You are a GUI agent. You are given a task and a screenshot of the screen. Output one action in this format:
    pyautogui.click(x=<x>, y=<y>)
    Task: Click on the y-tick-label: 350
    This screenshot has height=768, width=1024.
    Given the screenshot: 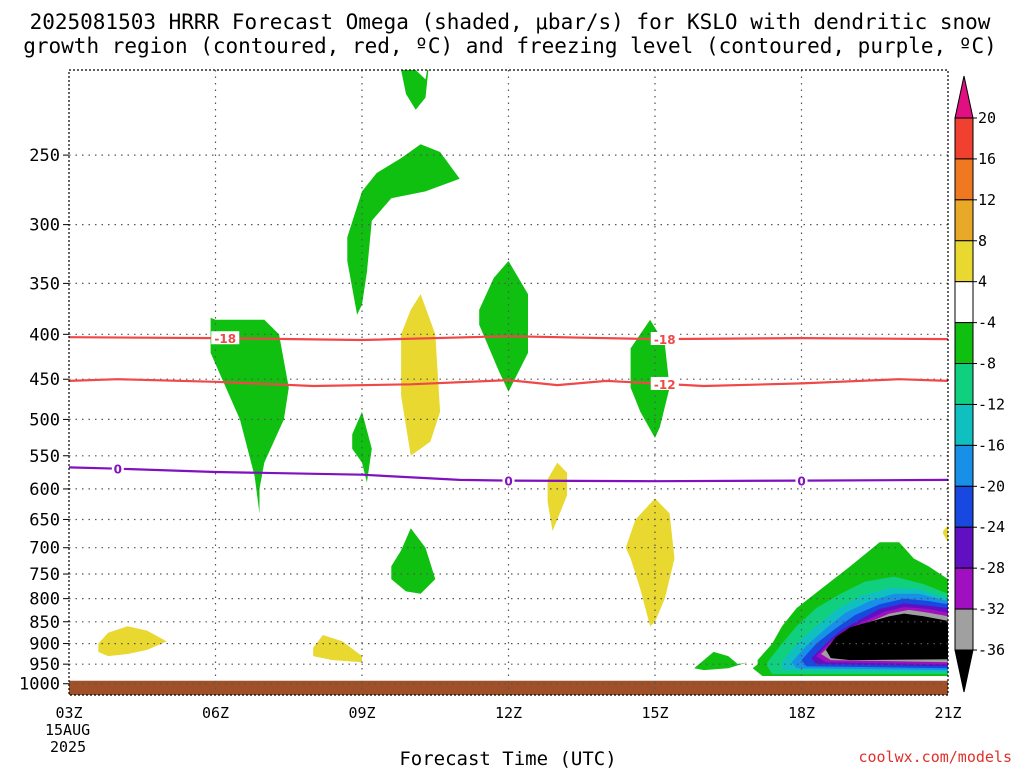 What is the action you would take?
    pyautogui.click(x=44, y=284)
    